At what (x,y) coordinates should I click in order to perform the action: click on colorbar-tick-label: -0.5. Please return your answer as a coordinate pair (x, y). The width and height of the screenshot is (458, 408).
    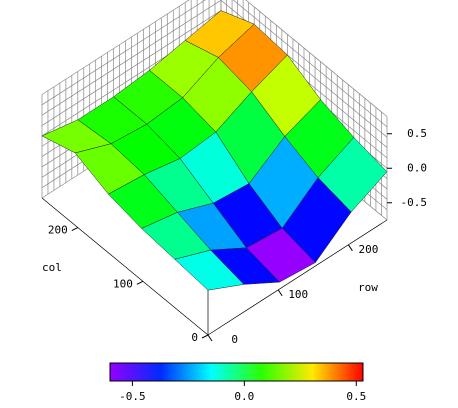
    Looking at the image, I should click on (132, 396).